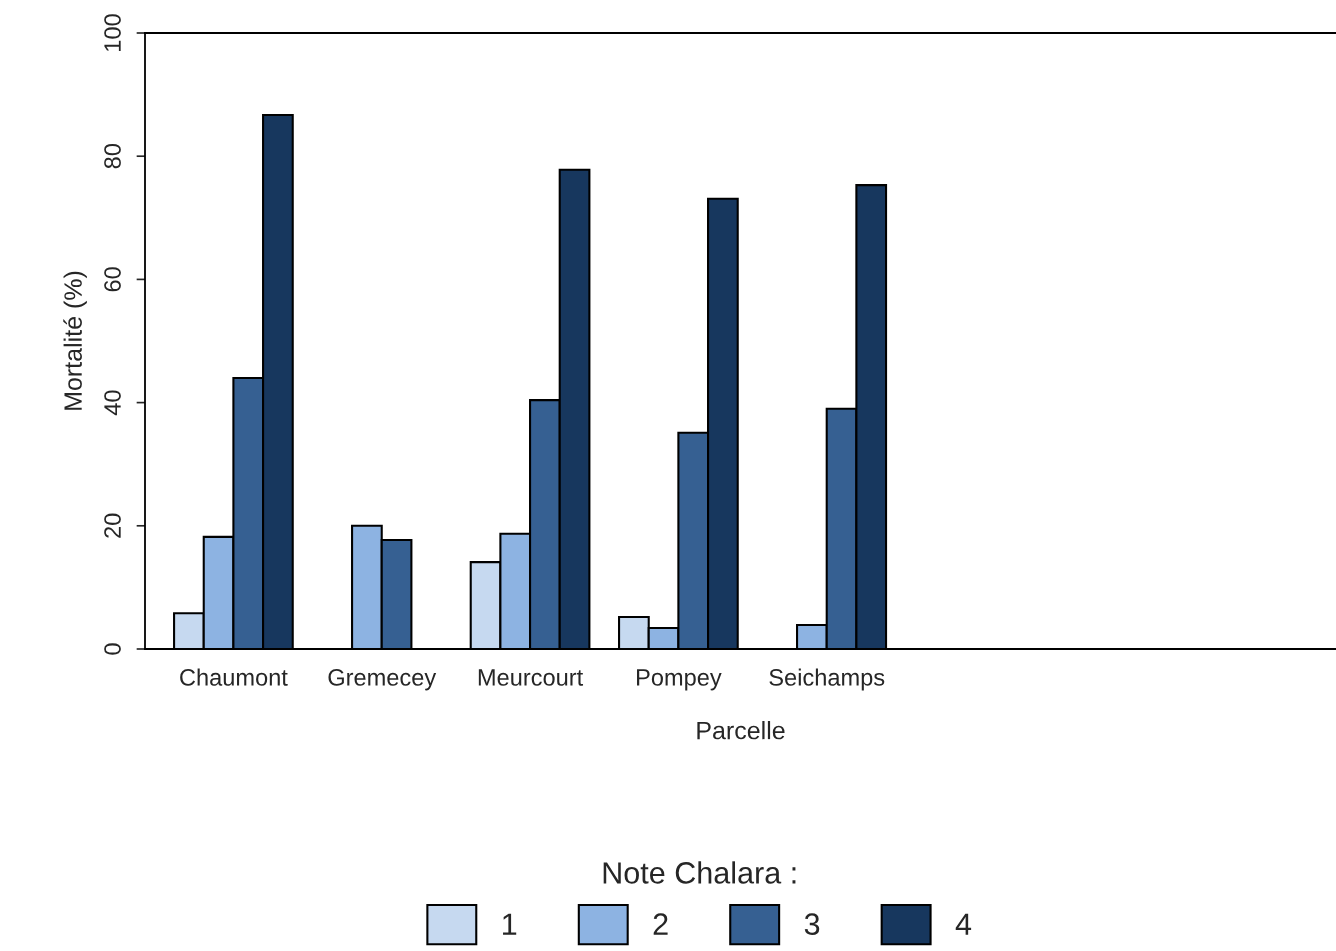 The image size is (1336, 951). Describe the element at coordinates (812, 924) in the screenshot. I see `legend-label: 3` at that location.